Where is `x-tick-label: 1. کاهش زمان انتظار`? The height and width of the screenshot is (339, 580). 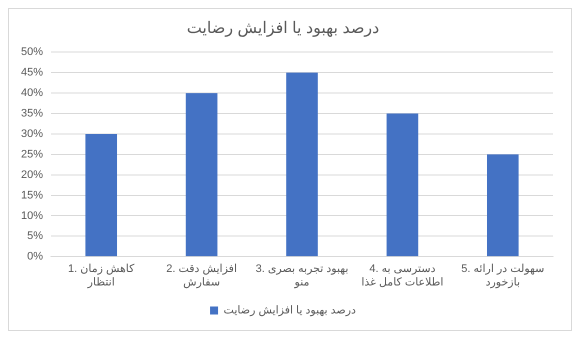
x-tick-label: 1. کاهش زمان انتظار is located at coordinates (102, 275).